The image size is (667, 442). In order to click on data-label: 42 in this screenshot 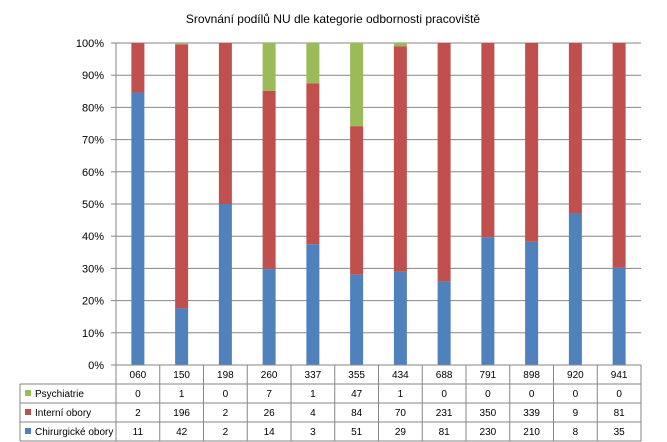, I will do `click(182, 432)`.